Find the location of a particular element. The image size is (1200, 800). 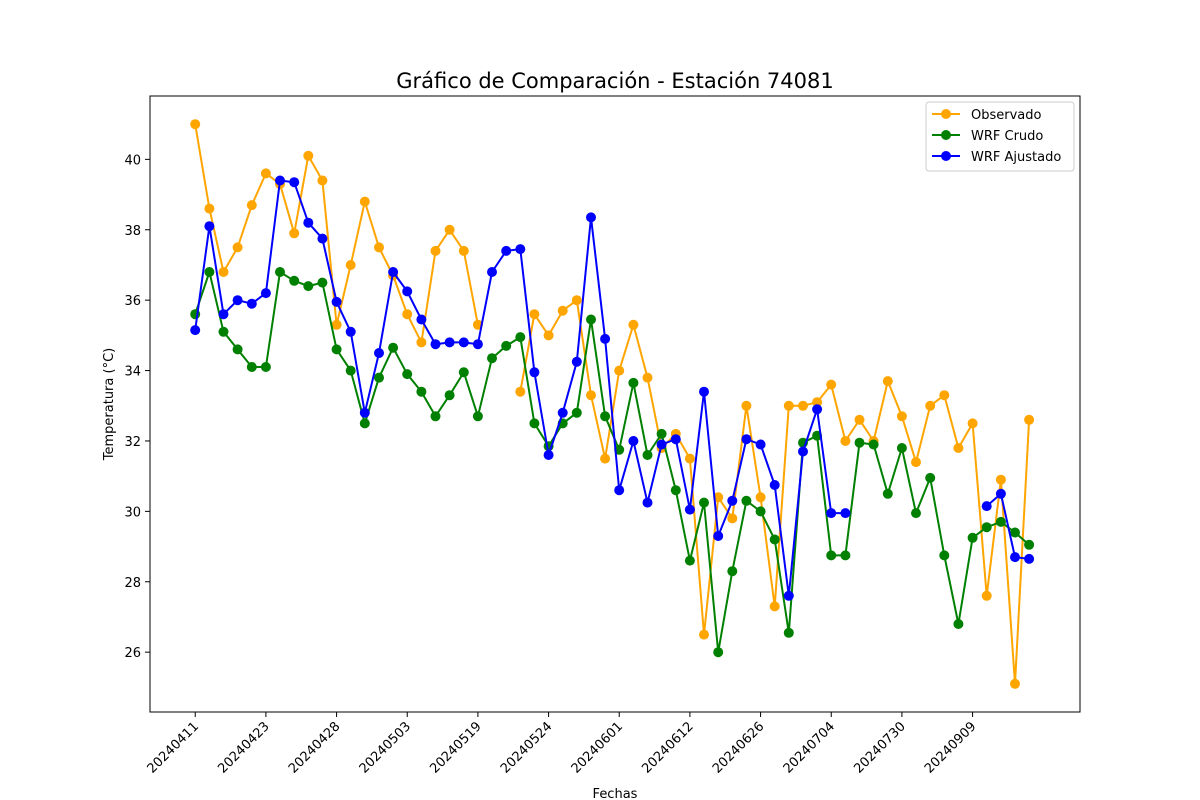

x-tick-label: 20240601 is located at coordinates (597, 747).